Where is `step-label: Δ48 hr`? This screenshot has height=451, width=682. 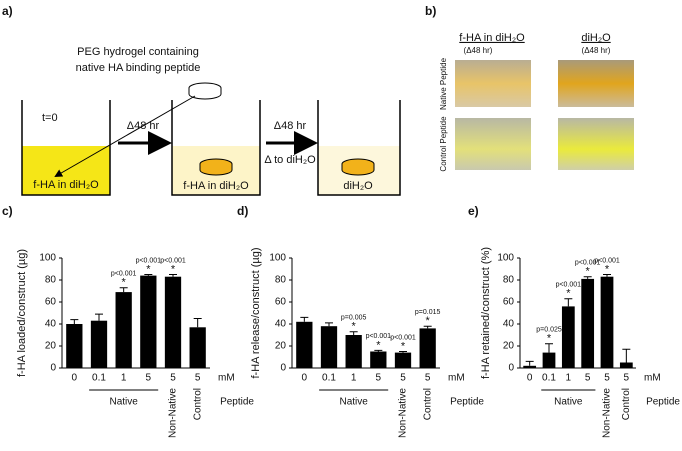
step-label: Δ48 hr is located at coordinates (143, 126).